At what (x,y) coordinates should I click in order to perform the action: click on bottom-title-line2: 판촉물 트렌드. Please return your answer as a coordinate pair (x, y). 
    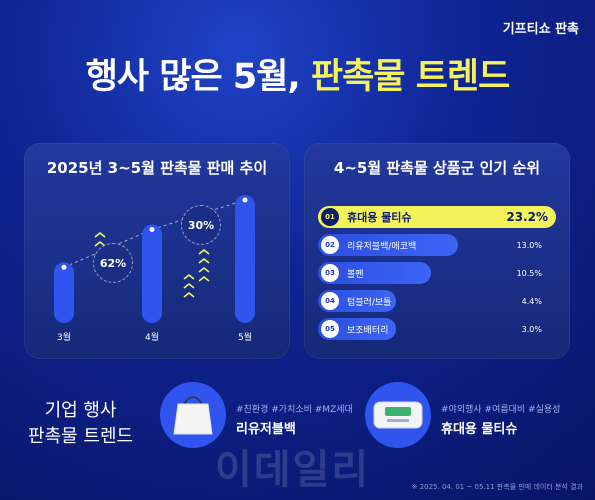
    Looking at the image, I should click on (81, 436).